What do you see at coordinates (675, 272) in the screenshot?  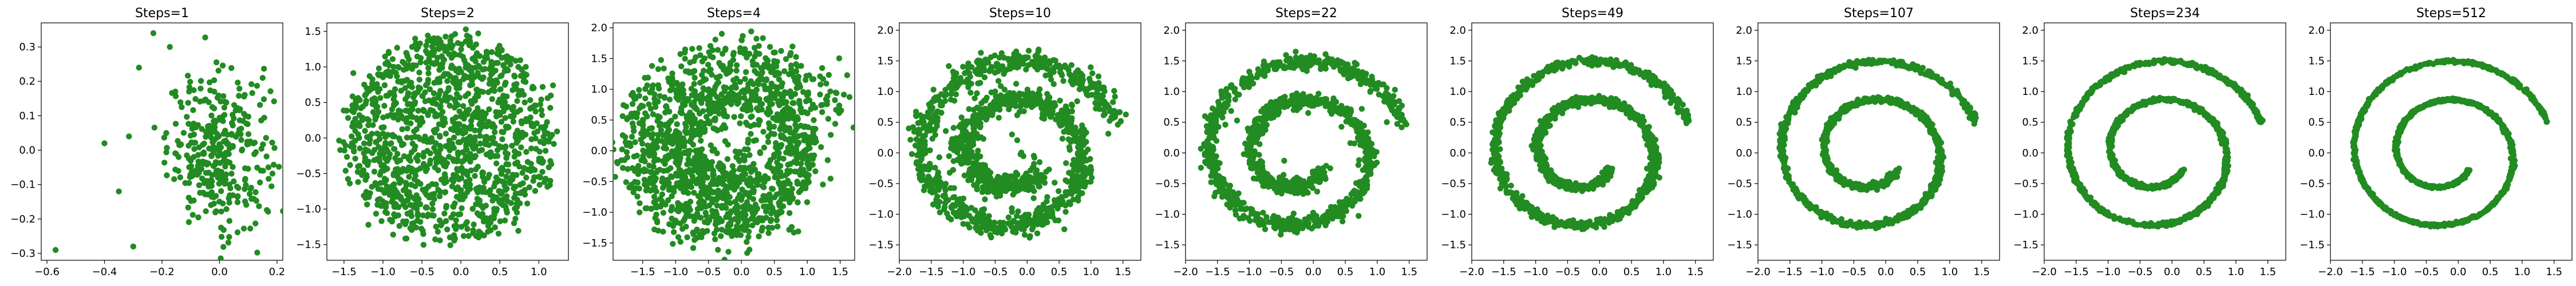 I see `x-tick-label: −1.0` at bounding box center [675, 272].